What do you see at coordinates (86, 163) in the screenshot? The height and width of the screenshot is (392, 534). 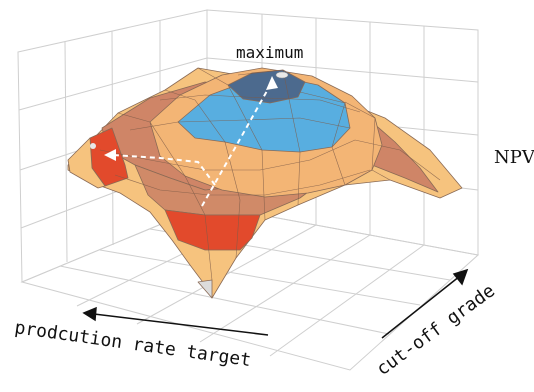 I see `surface-left-lip` at bounding box center [86, 163].